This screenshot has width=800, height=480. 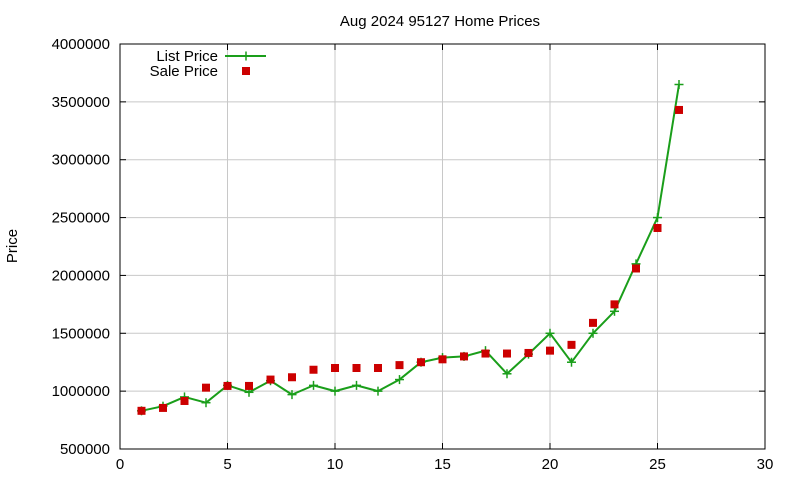 What do you see at coordinates (81, 218) in the screenshot?
I see `y-tick-label: 2500000` at bounding box center [81, 218].